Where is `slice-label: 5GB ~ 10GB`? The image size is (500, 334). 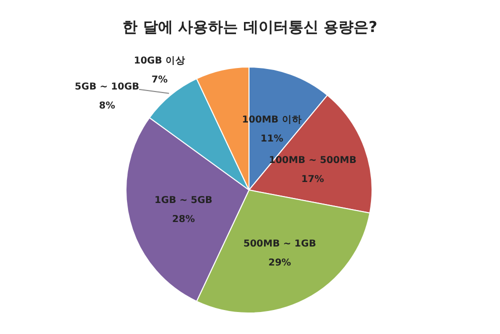
slice-label: 5GB ~ 10GB is located at coordinates (107, 86).